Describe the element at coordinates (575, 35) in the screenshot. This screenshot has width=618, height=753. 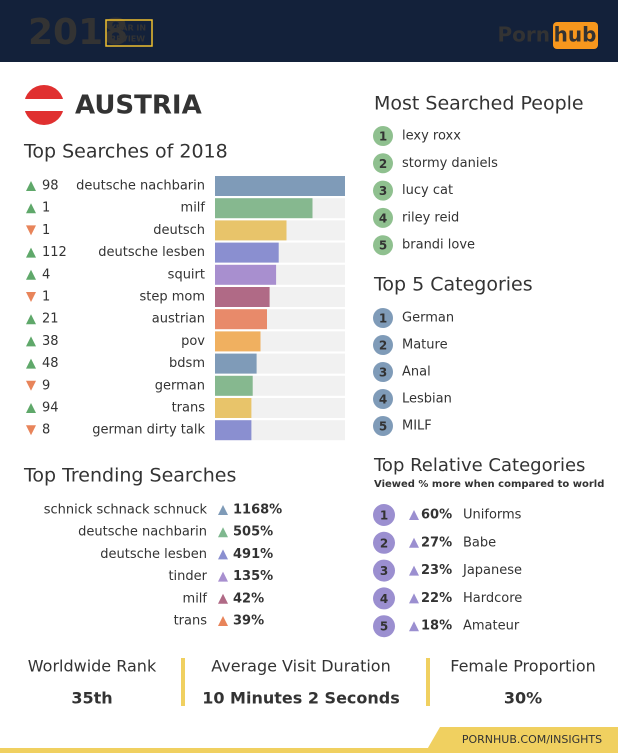
I see `logo-right: hub` at that location.